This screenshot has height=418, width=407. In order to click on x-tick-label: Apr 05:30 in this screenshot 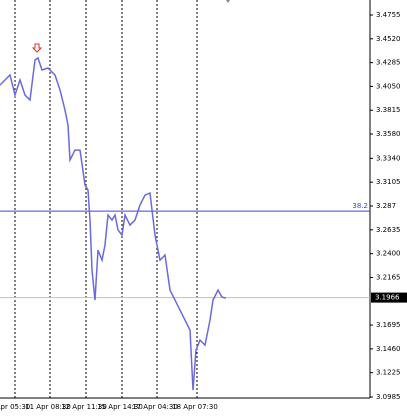, I will do `click(15, 407)`.